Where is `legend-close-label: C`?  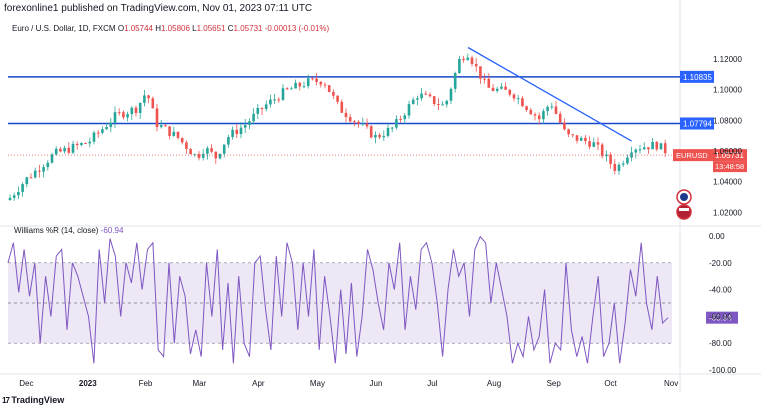
legend-close-label: C is located at coordinates (230, 28).